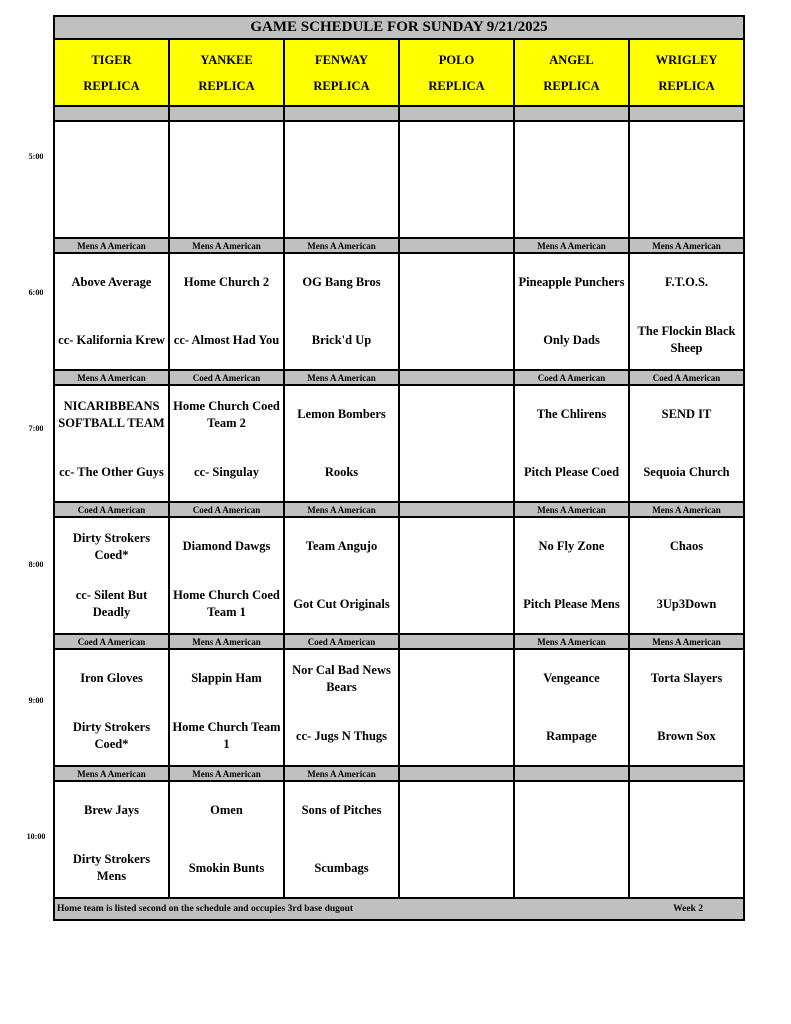 The image size is (791, 1024). Describe the element at coordinates (111, 736) in the screenshot. I see `home-team: Dirty Strokers Coed*` at that location.